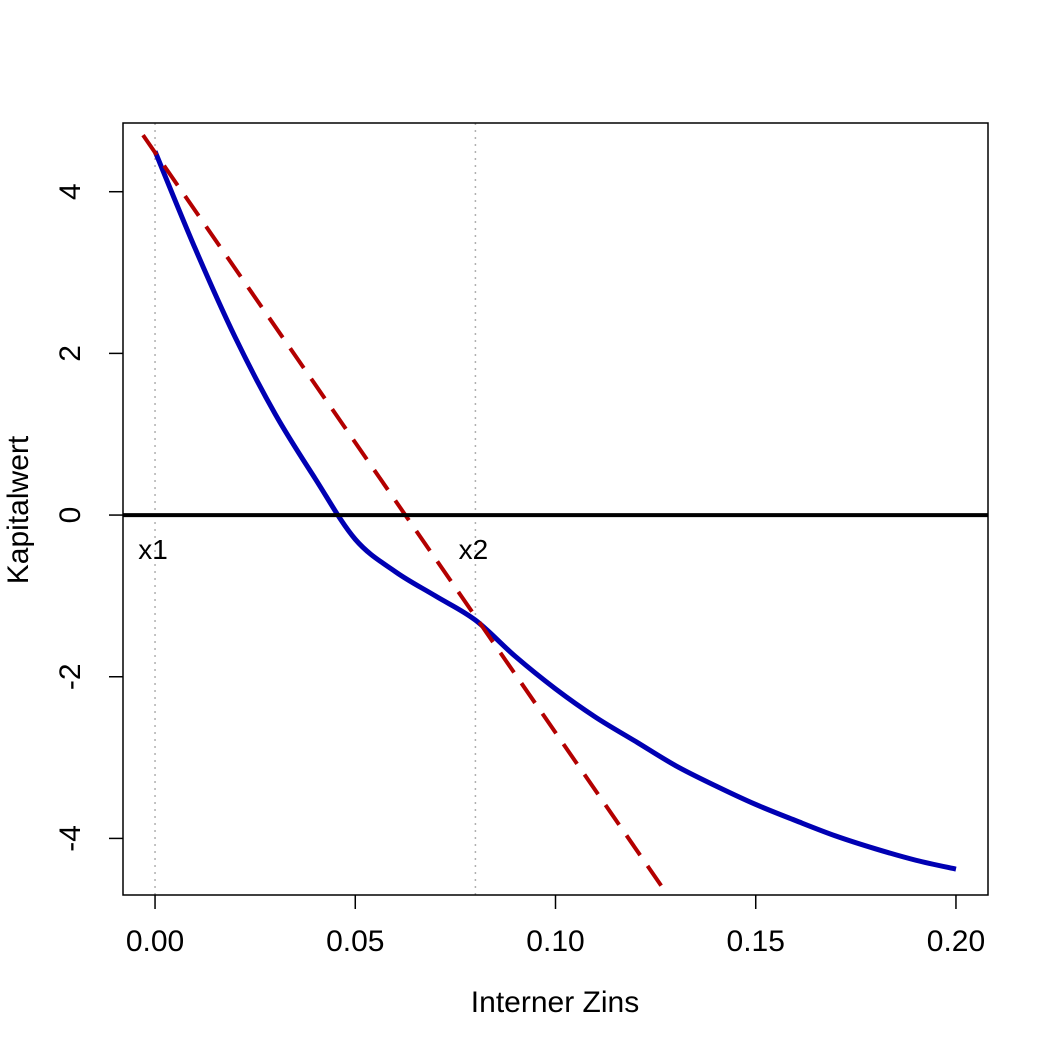 The image size is (1050, 1050). Describe the element at coordinates (474, 549) in the screenshot. I see `guide-label-x2: x2` at that location.